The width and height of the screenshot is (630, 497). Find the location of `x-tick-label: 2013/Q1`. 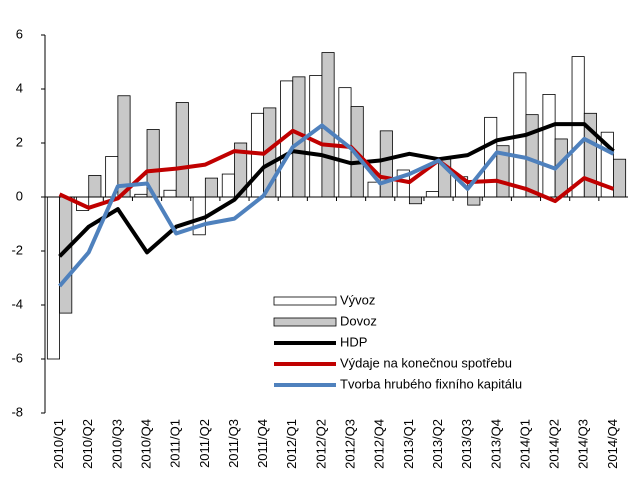

x-tick-label: 2013/Q1 is located at coordinates (408, 444).